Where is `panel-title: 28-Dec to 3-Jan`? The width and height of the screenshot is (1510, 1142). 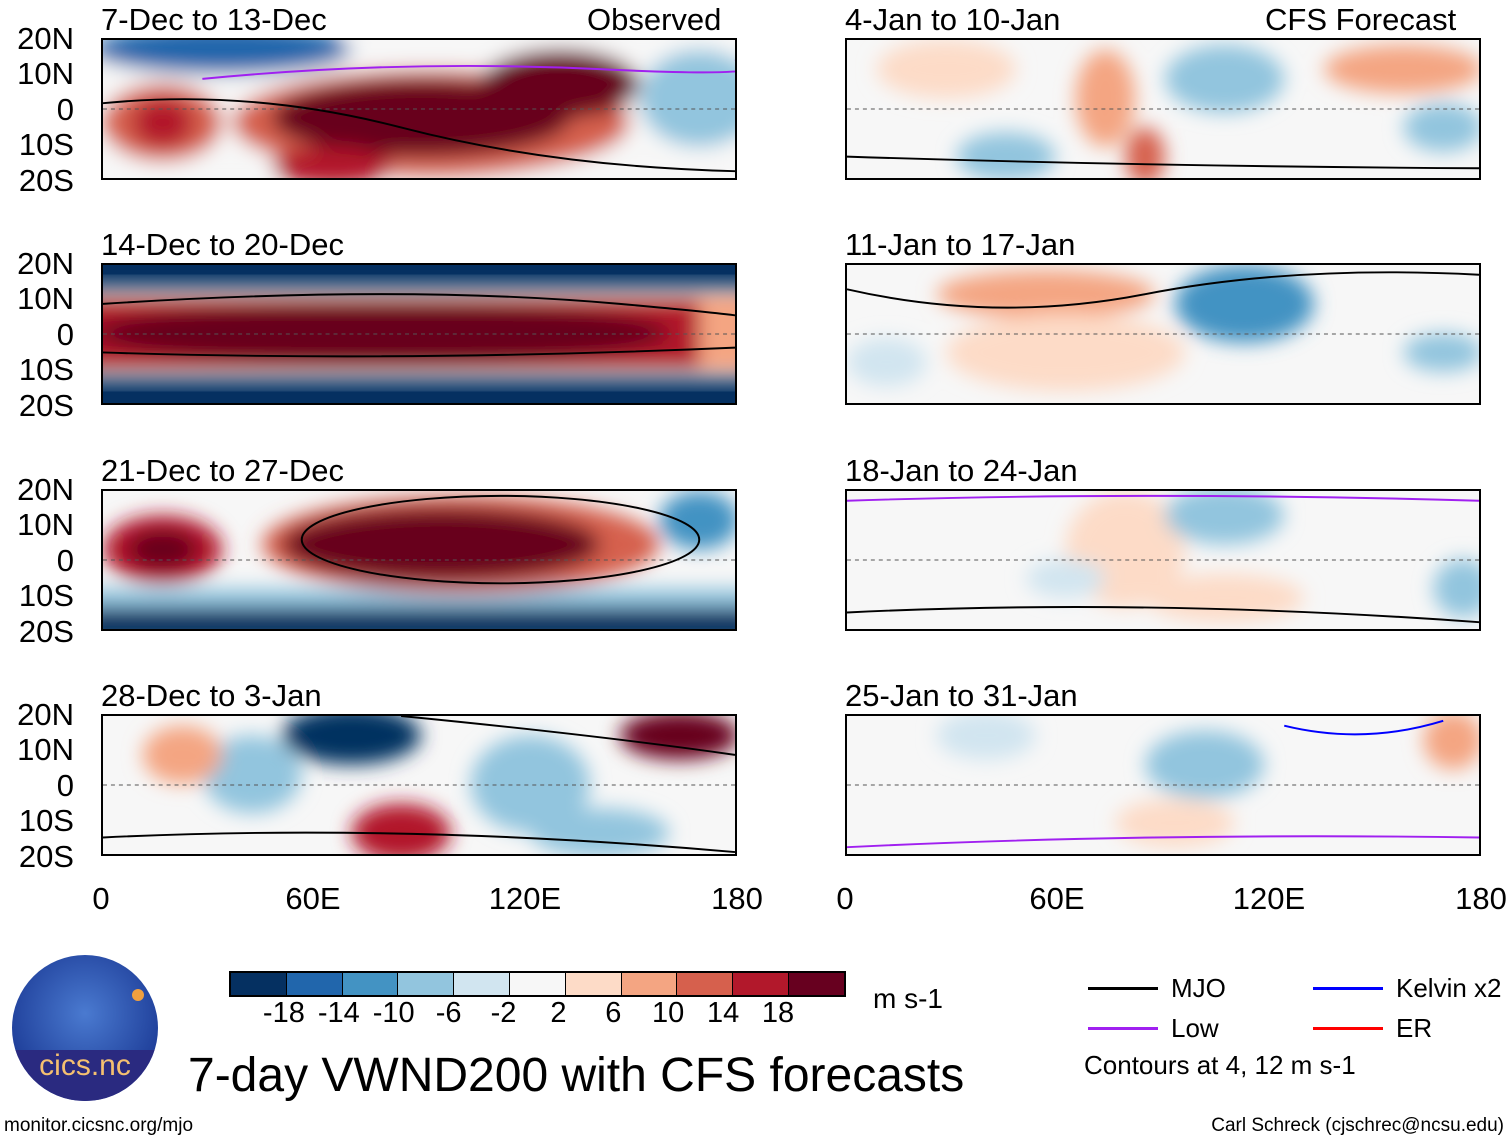 panel-title: 28-Dec to 3-Jan is located at coordinates (211, 695).